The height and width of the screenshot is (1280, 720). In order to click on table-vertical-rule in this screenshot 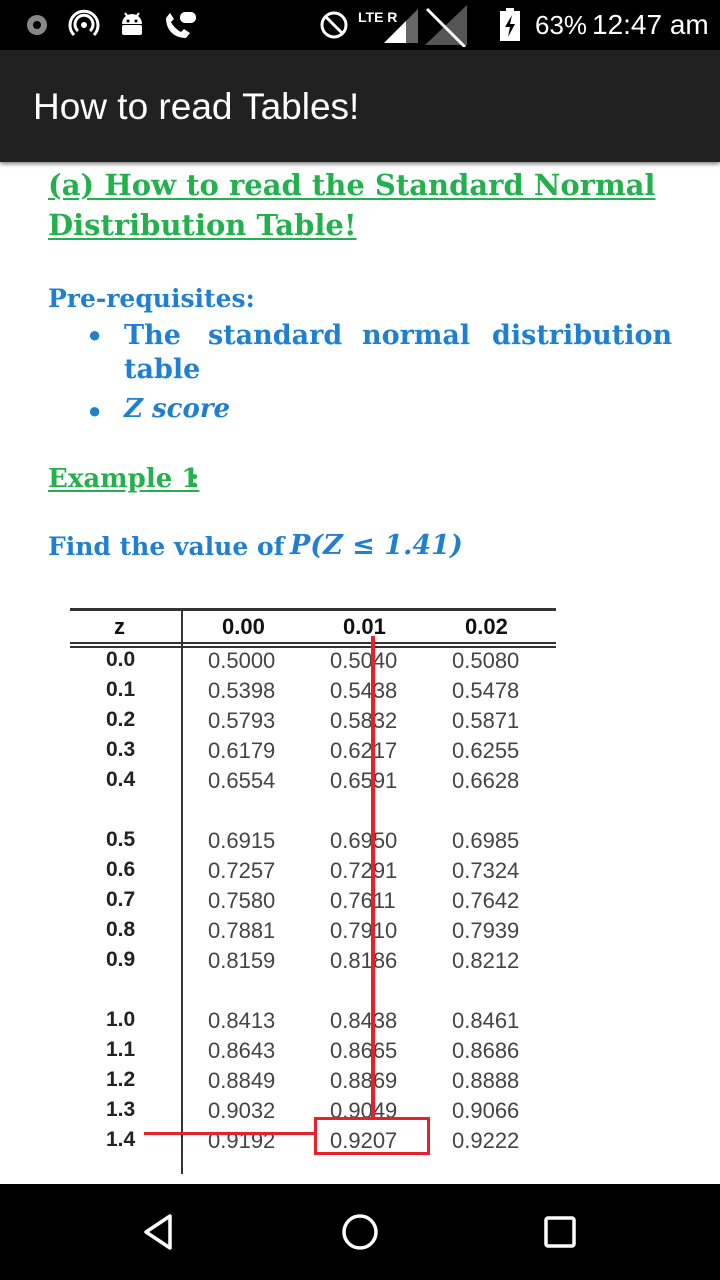, I will do `click(182, 891)`.